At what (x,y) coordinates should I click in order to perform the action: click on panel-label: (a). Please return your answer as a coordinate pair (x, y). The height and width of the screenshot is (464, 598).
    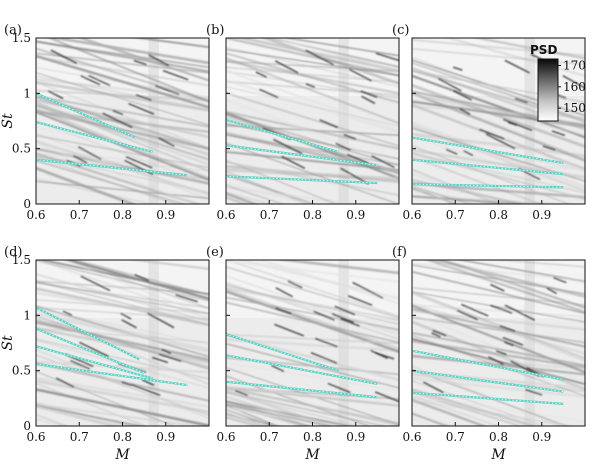
    Looking at the image, I should click on (13, 30).